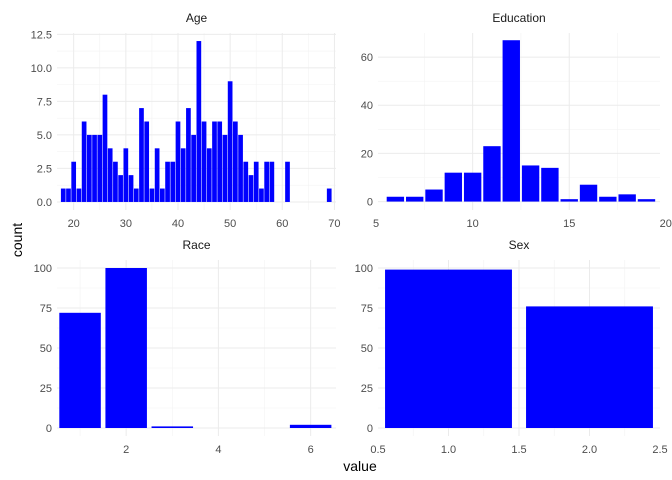 The image size is (672, 480). What do you see at coordinates (282, 224) in the screenshot?
I see `x-tick-label: 60` at bounding box center [282, 224].